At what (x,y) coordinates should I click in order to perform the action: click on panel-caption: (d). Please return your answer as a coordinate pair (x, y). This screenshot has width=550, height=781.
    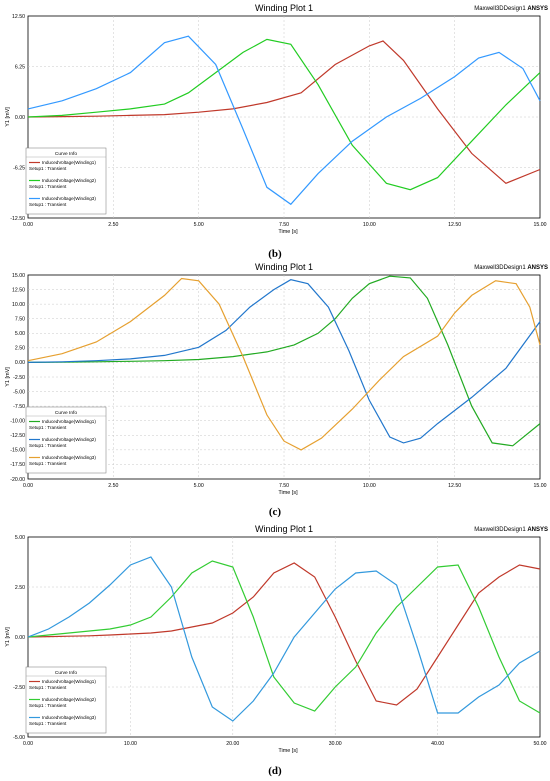
    Looking at the image, I should click on (275, 771).